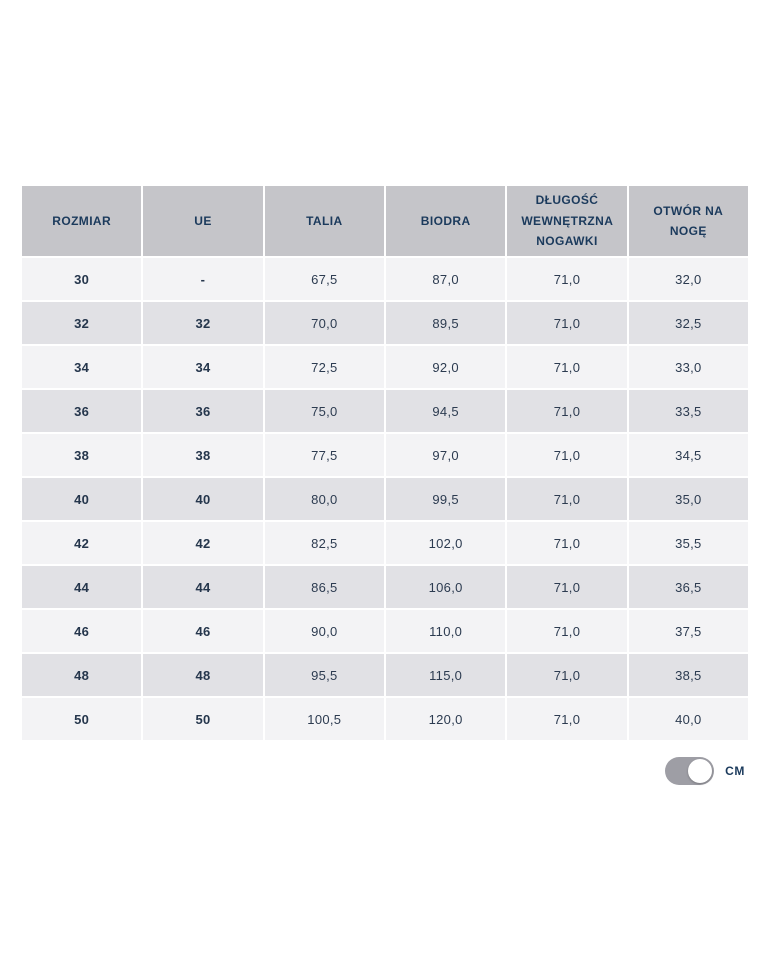 This screenshot has width=768, height=953. Describe the element at coordinates (324, 719) in the screenshot. I see `table-cell: 100,5` at that location.